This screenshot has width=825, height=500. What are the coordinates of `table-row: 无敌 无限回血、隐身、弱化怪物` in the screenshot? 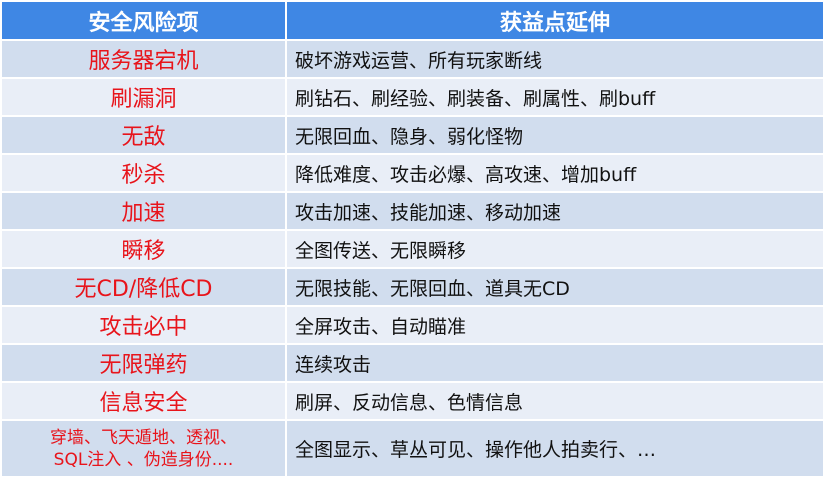 It's located at (412, 135).